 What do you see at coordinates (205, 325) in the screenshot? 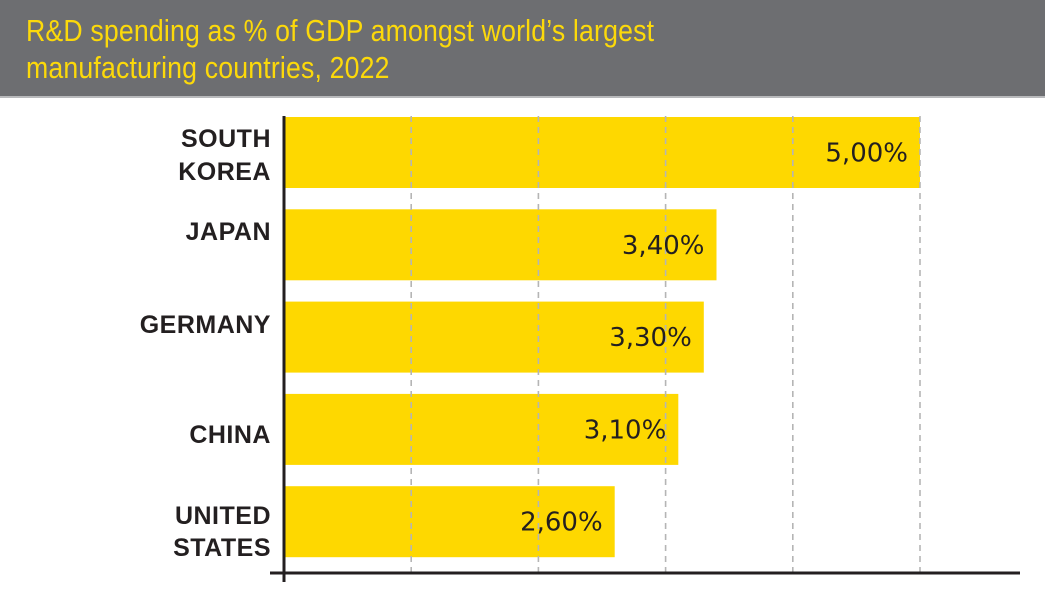
I see `category-label-2-line-0: GERMANY` at bounding box center [205, 325].